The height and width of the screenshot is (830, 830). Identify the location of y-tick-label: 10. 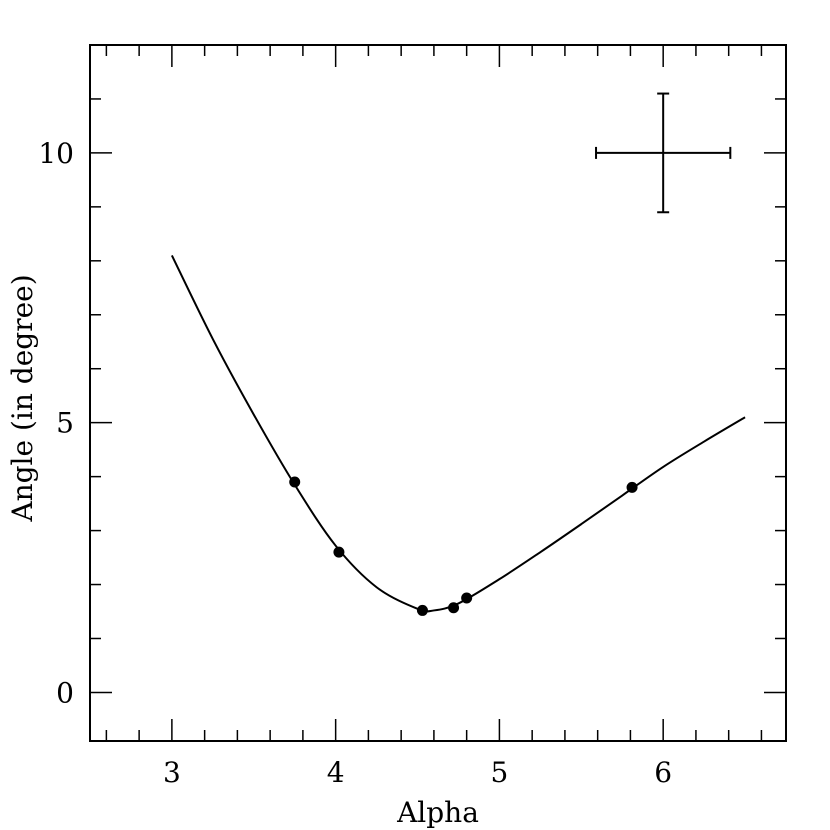
(56, 153).